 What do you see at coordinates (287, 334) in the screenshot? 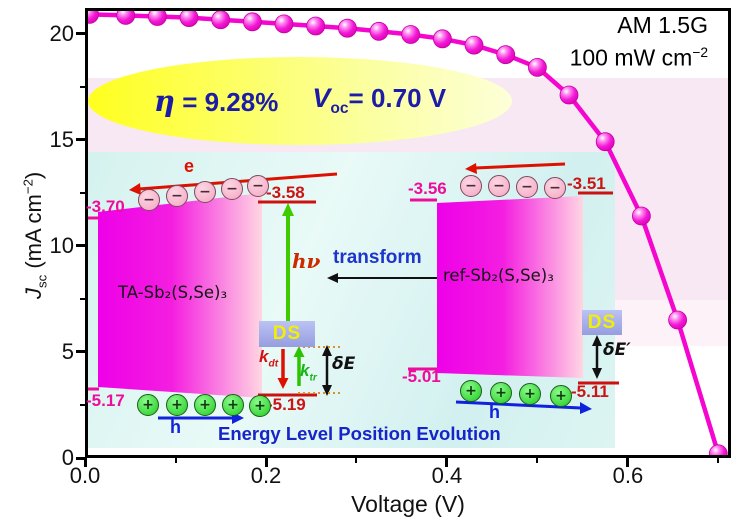
I see `ds-box-left: DS` at bounding box center [287, 334].